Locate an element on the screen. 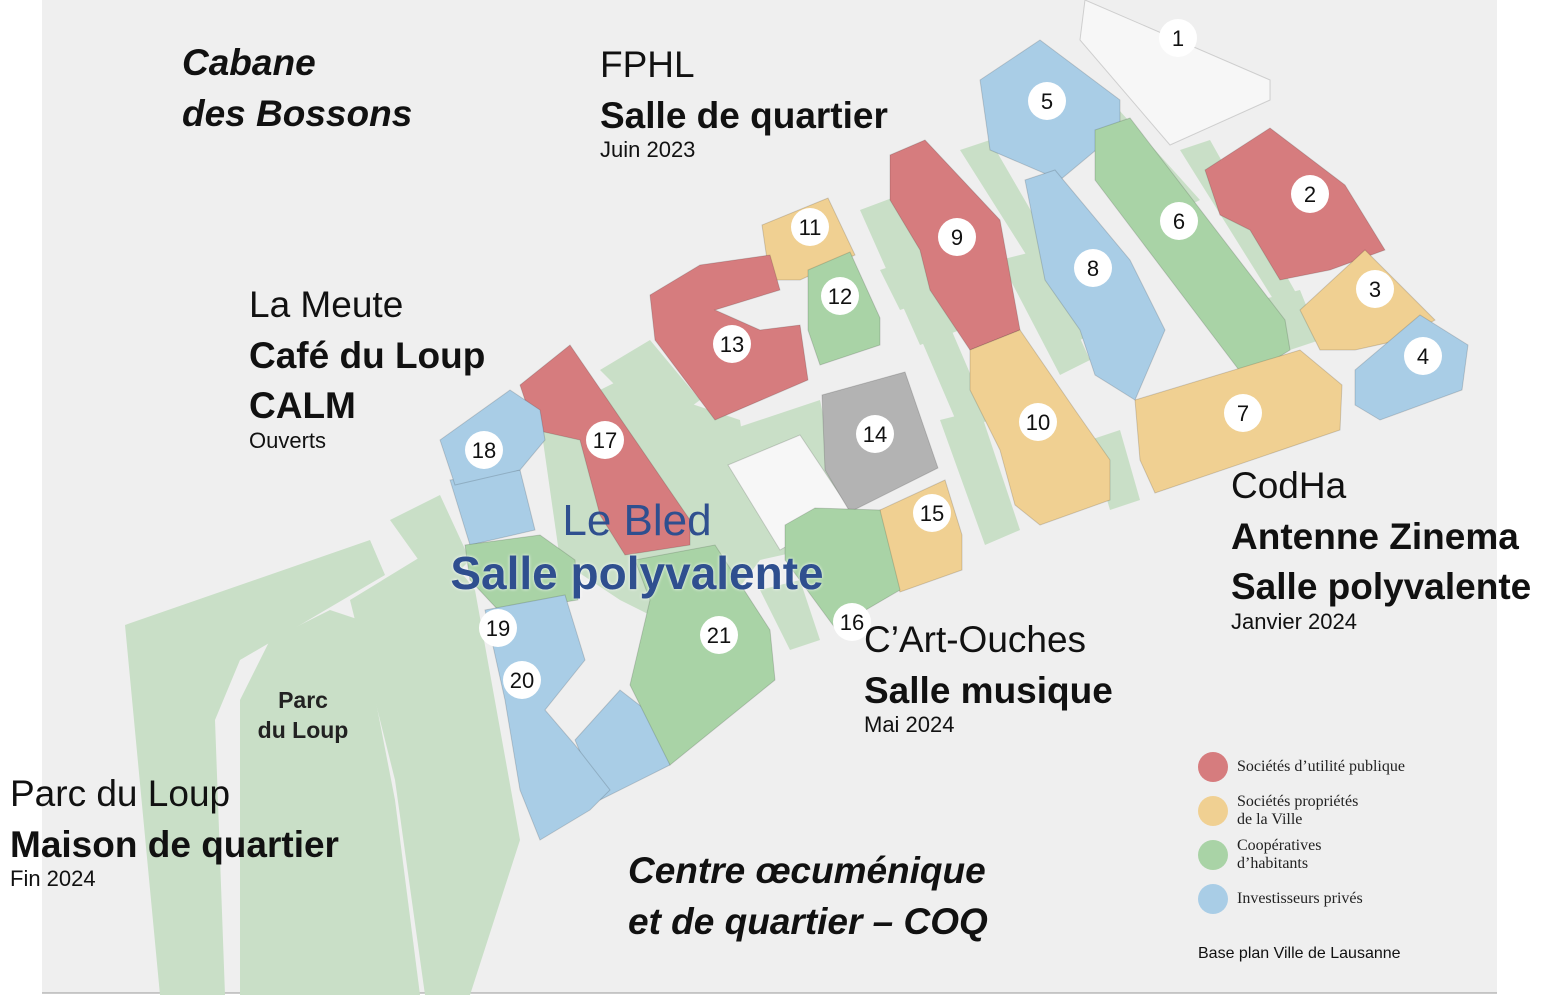 The width and height of the screenshot is (1565, 1000). marker-number: 14 is located at coordinates (875, 434).